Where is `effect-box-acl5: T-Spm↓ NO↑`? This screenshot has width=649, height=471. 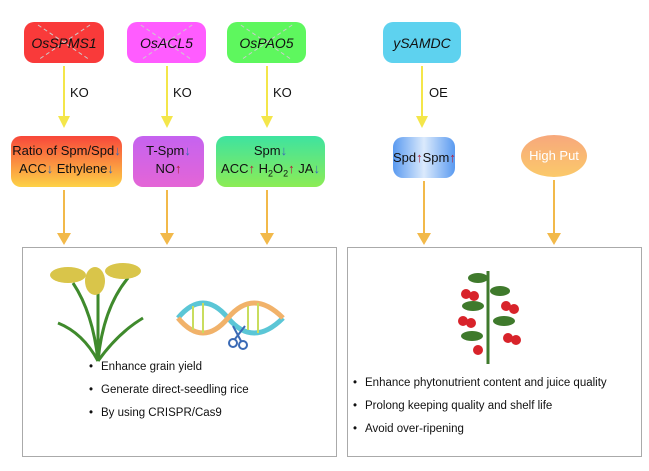 effect-box-acl5: T-Spm↓ NO↑ is located at coordinates (168, 161).